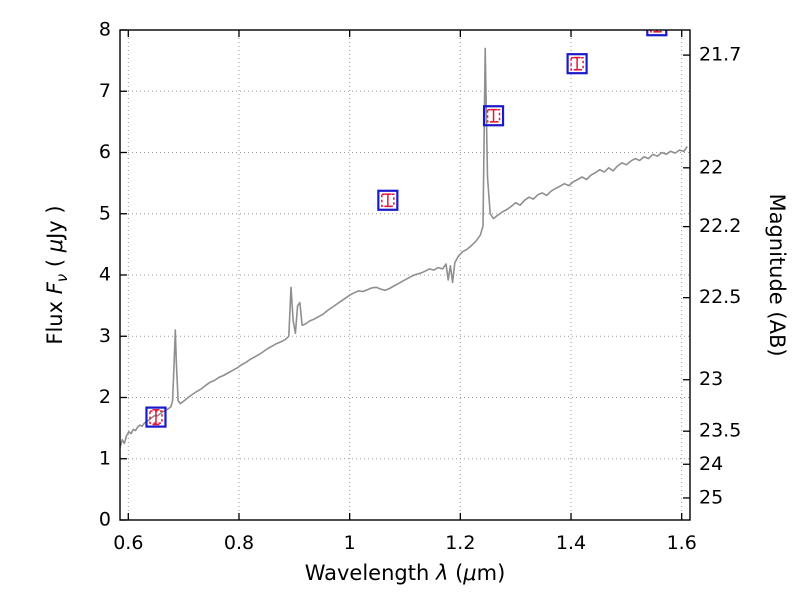 The height and width of the screenshot is (600, 800). Describe the element at coordinates (711, 497) in the screenshot. I see `y-right-tick-label: 25` at that location.